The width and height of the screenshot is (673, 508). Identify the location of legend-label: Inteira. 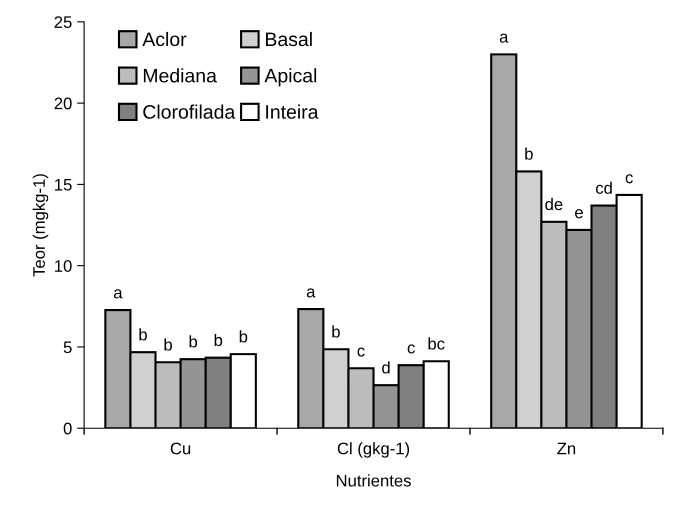
(292, 111).